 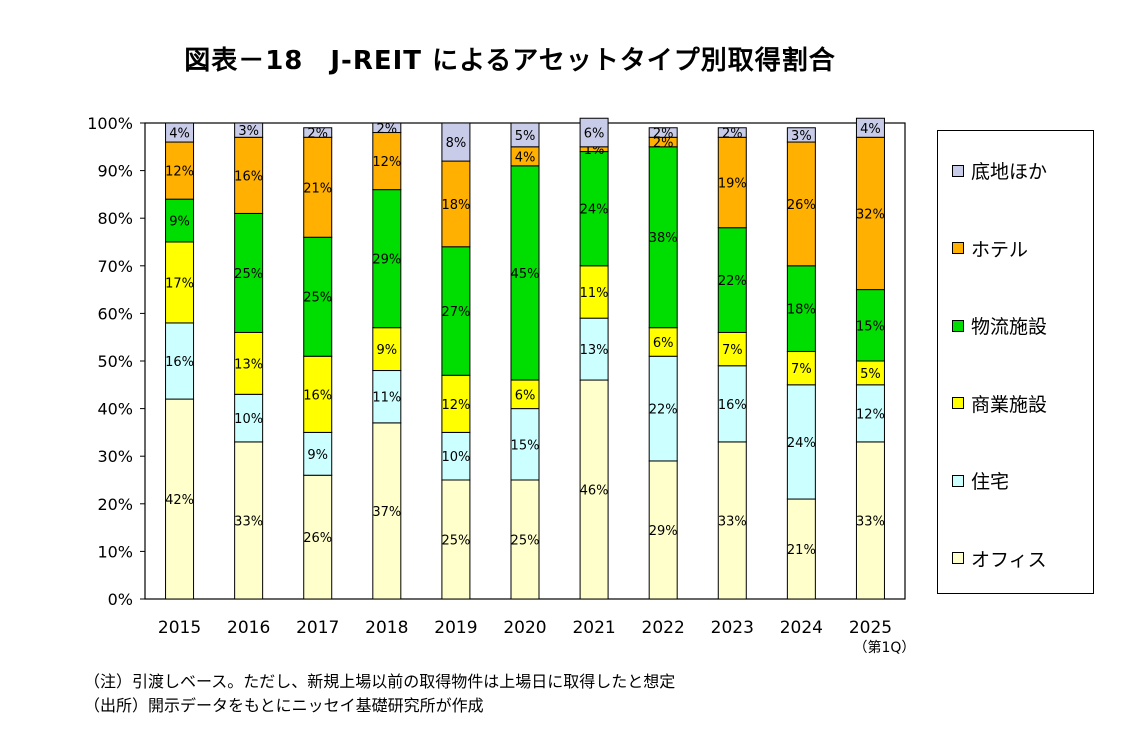 I want to click on legend-item: 住宅, so click(x=980, y=480).